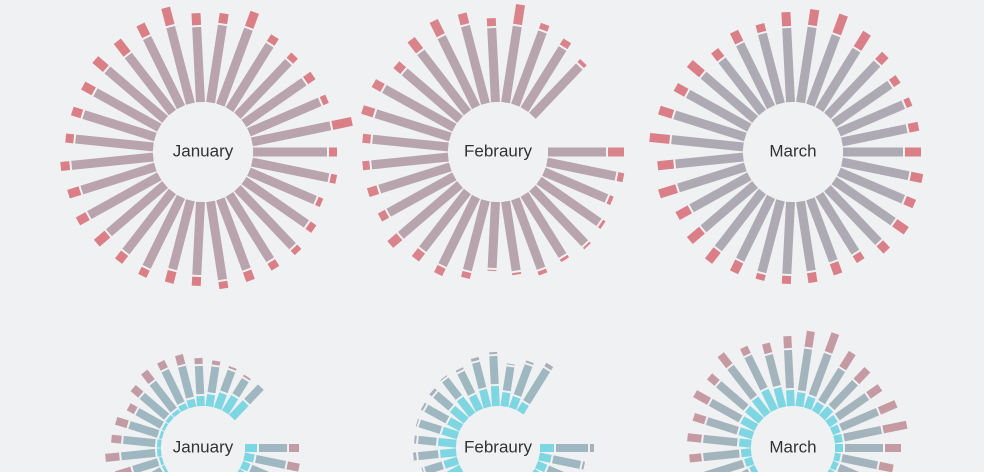 This screenshot has width=984, height=472. Describe the element at coordinates (498, 150) in the screenshot. I see `chart-title: Febraury` at that location.